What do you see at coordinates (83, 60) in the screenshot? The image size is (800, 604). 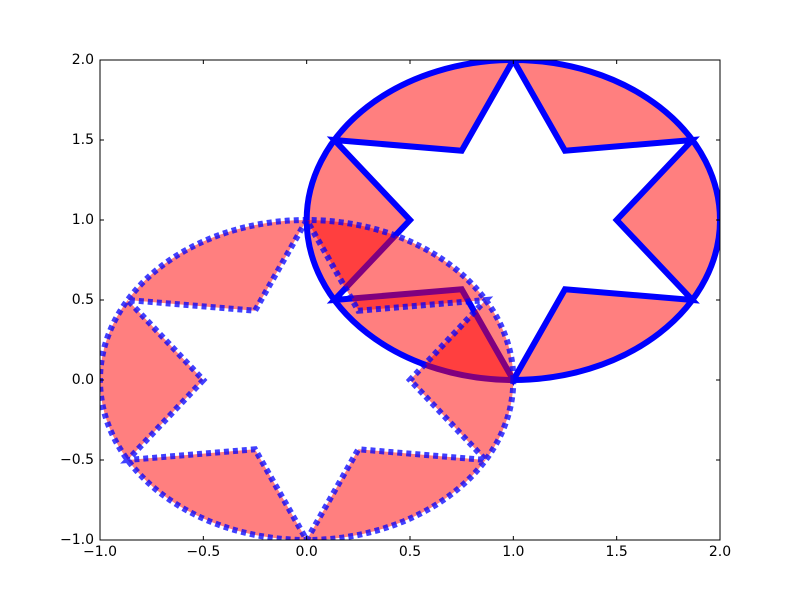 I see `y-tick-label: 2.0` at bounding box center [83, 60].